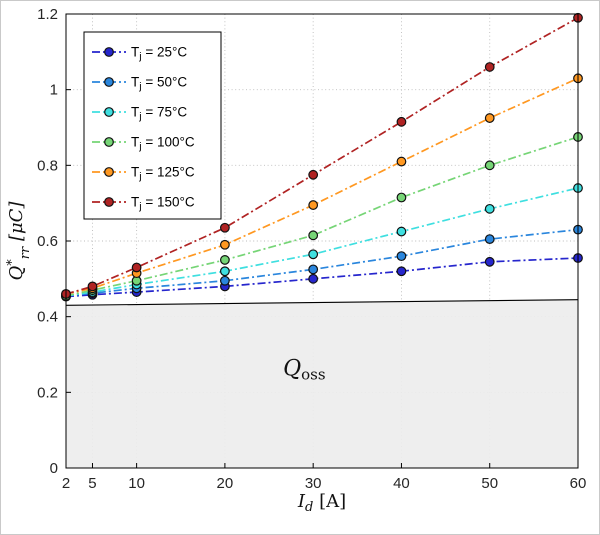 Image resolution: width=600 pixels, height=535 pixels. I want to click on legend-label: Tj = 100°C, so click(163, 144).